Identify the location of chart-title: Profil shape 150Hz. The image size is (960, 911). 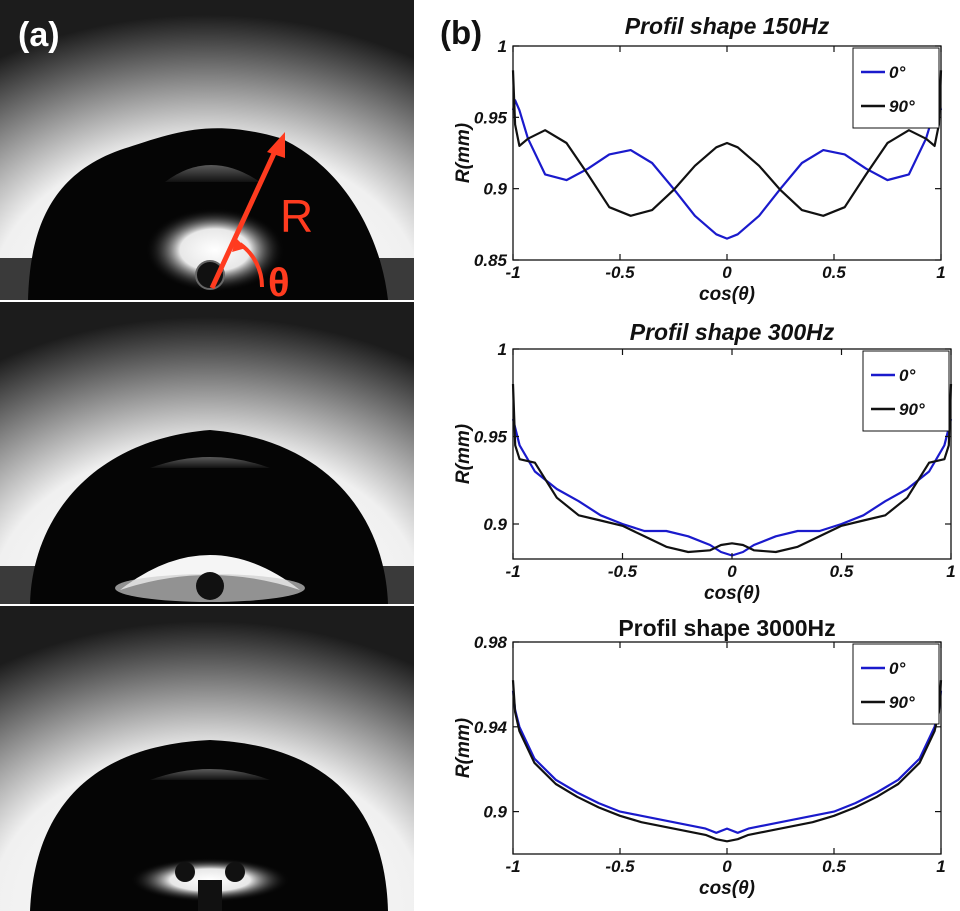
(727, 26).